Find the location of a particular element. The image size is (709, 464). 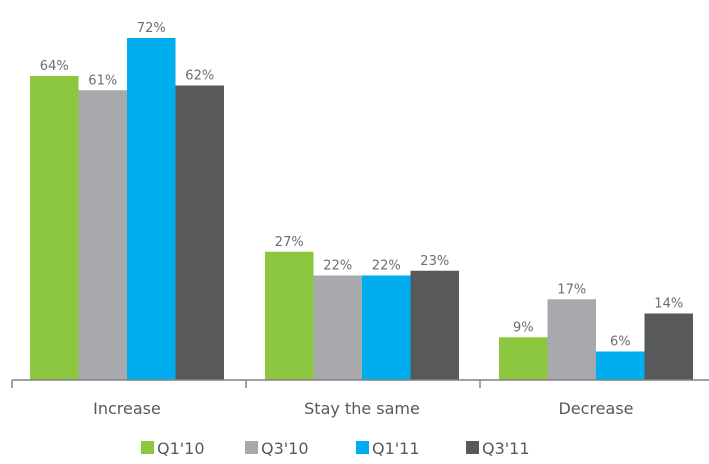

category-labels: Increase Stay the same Decrease is located at coordinates (363, 408).